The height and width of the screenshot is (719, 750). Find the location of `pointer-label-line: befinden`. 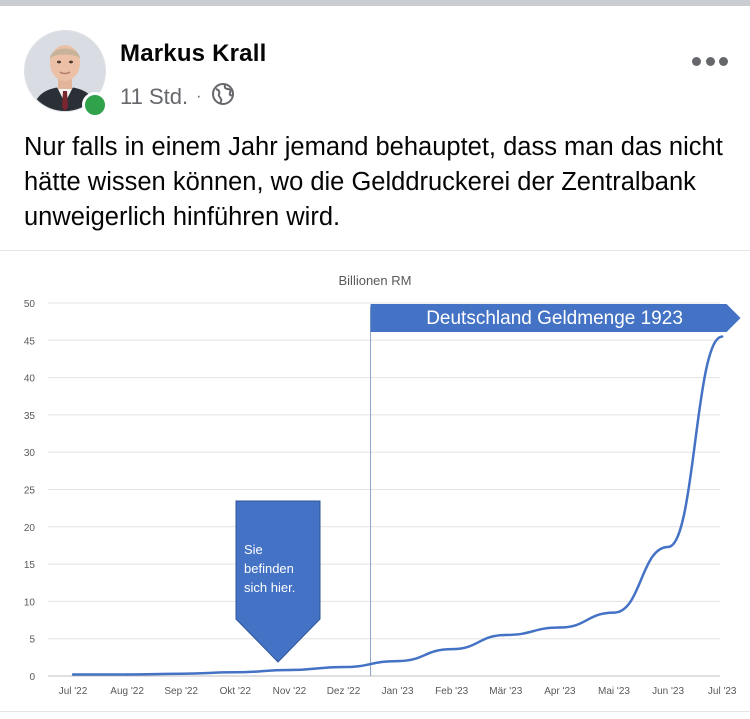

pointer-label-line: befinden is located at coordinates (269, 568).